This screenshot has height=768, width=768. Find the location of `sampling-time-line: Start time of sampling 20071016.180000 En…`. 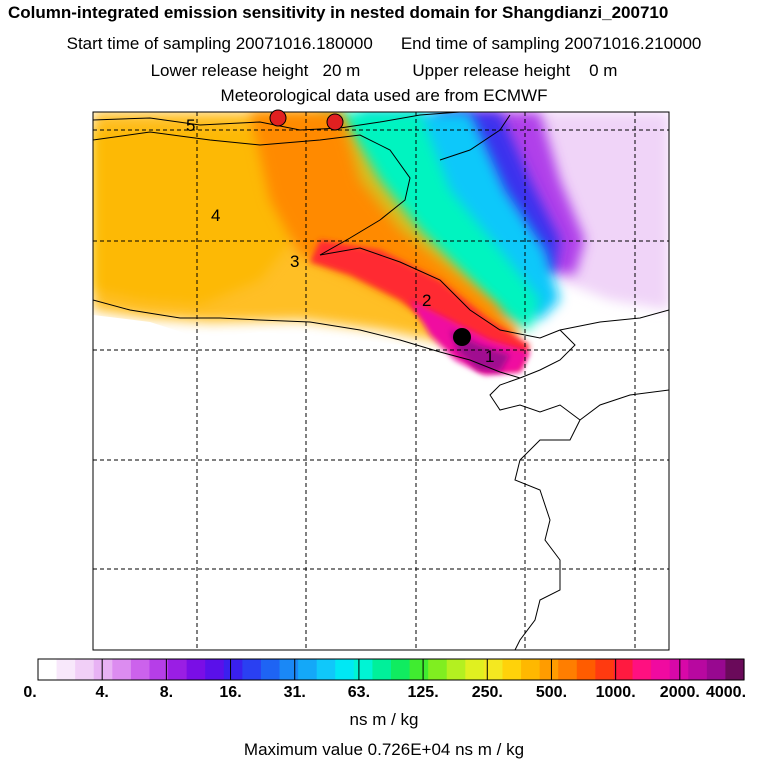

sampling-time-line: Start time of sampling 20071016.180000 En… is located at coordinates (384, 44).